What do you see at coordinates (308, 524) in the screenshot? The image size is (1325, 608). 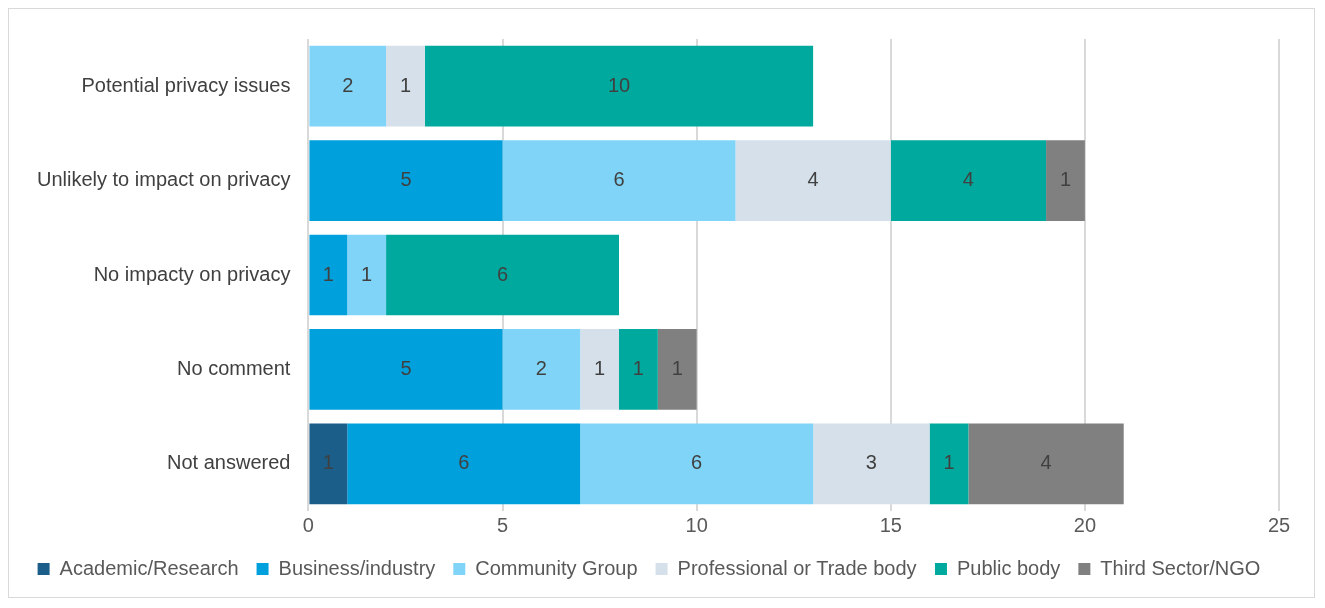 I see `x-tick-label: 0` at bounding box center [308, 524].